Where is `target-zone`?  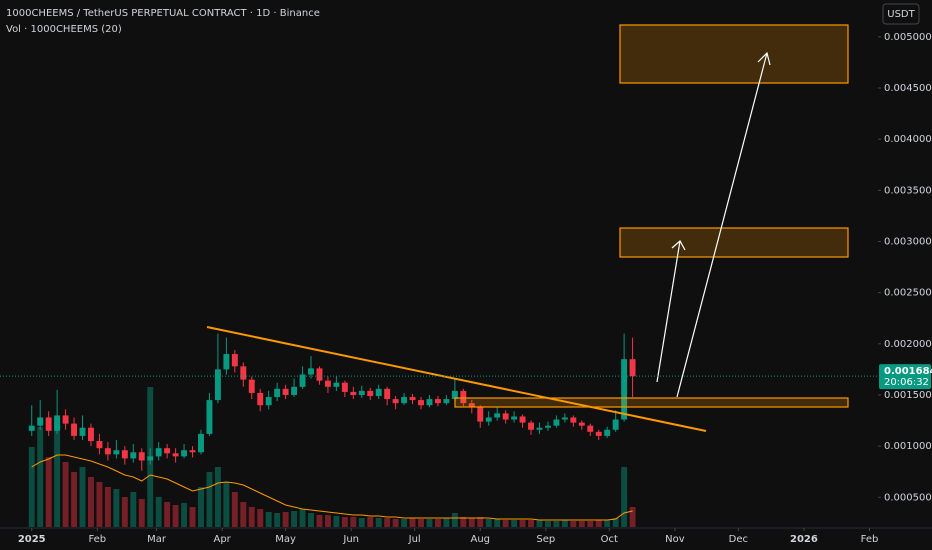 target-zone is located at coordinates (734, 242).